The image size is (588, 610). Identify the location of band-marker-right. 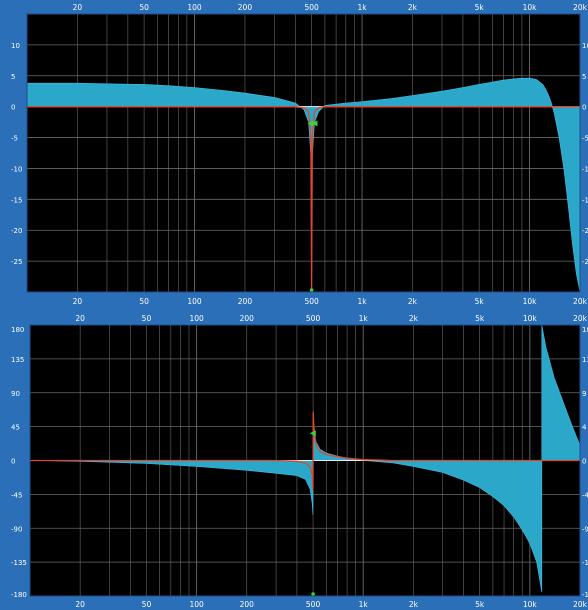
(314, 123).